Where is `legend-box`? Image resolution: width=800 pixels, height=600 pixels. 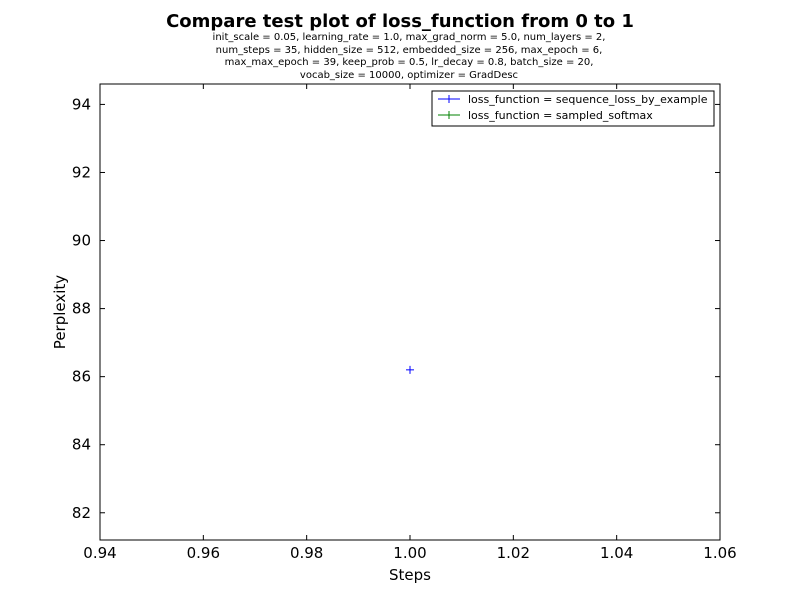 legend-box is located at coordinates (573, 108).